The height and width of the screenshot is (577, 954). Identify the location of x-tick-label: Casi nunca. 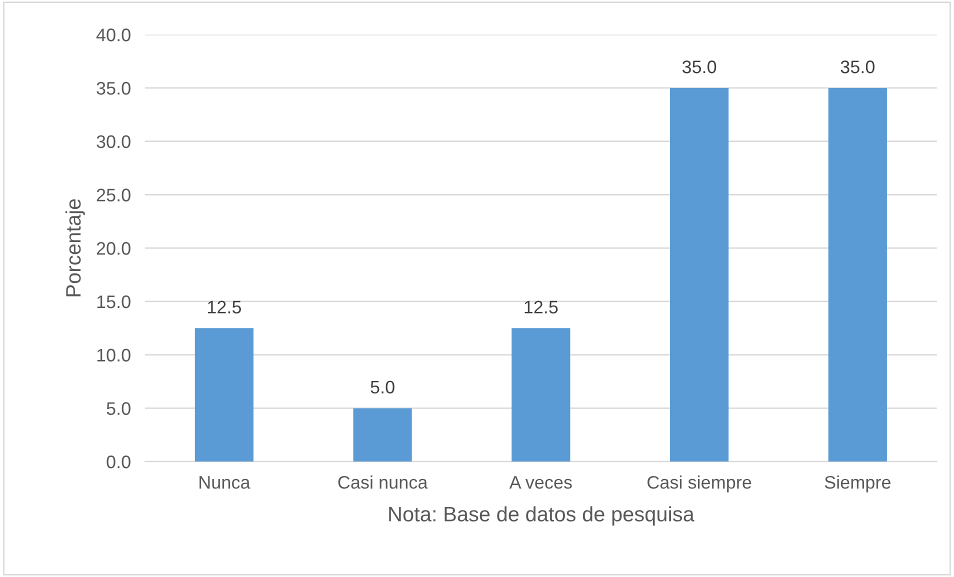
(383, 482).